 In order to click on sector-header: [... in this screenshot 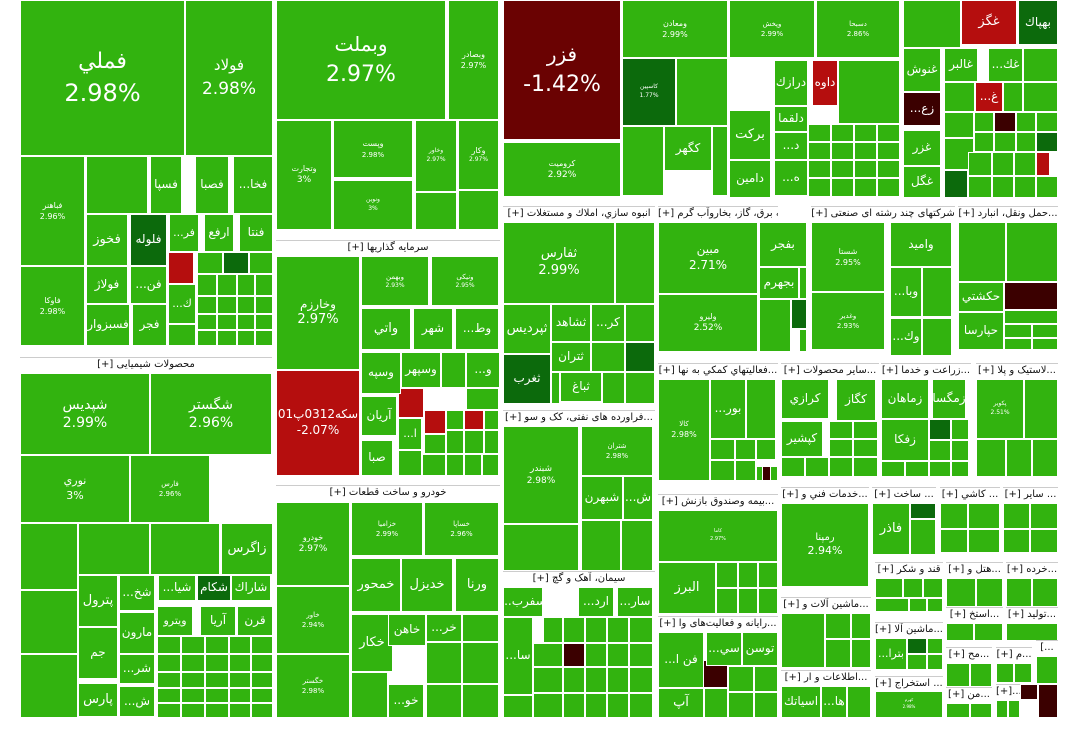, I will do `click(1047, 648)`.